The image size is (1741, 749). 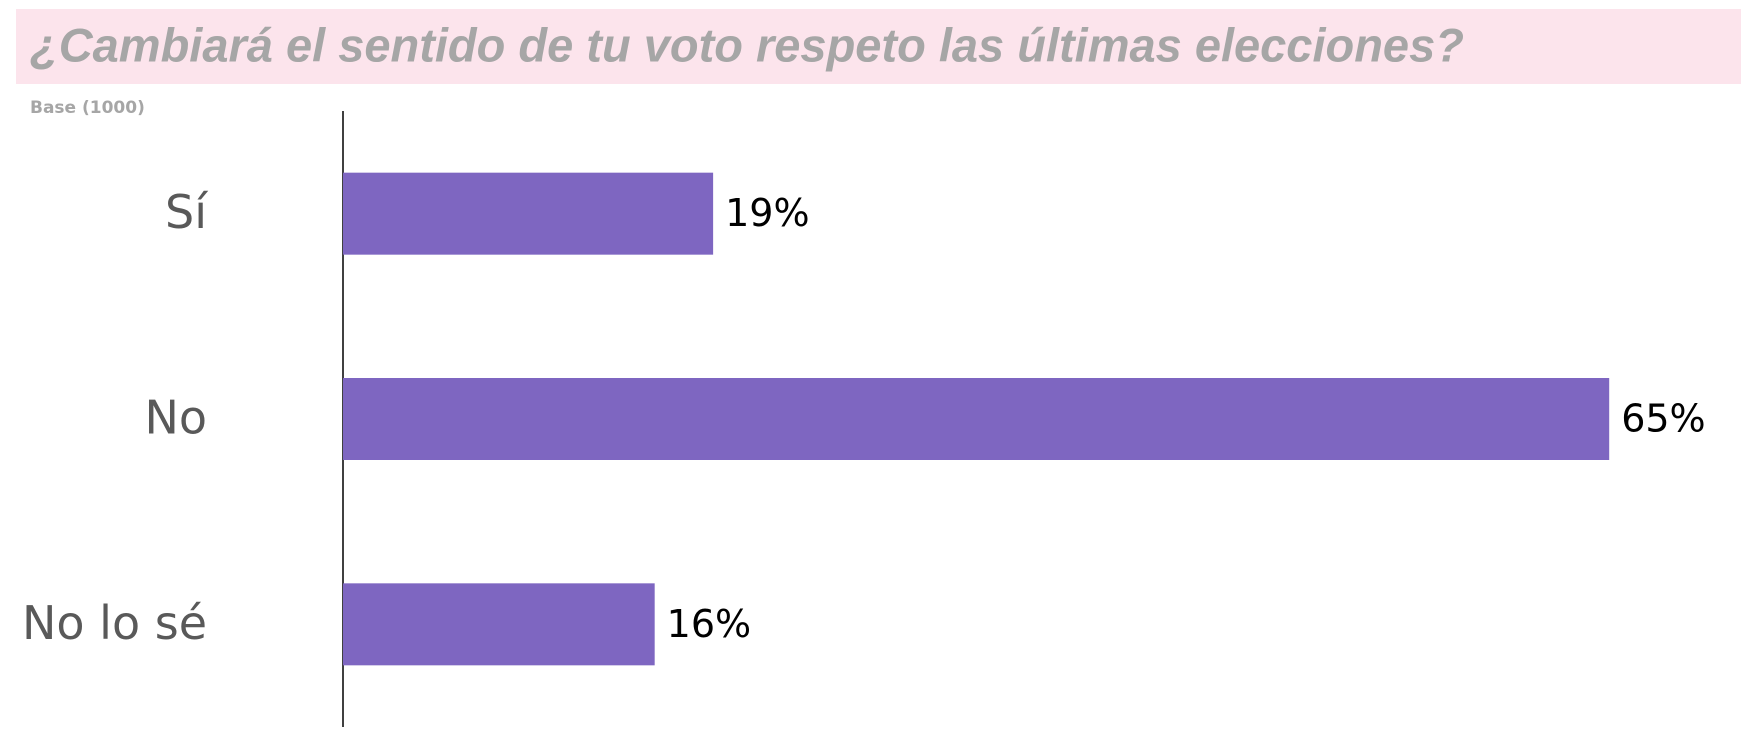 What do you see at coordinates (767, 213) in the screenshot?
I see `value-label: 19%` at bounding box center [767, 213].